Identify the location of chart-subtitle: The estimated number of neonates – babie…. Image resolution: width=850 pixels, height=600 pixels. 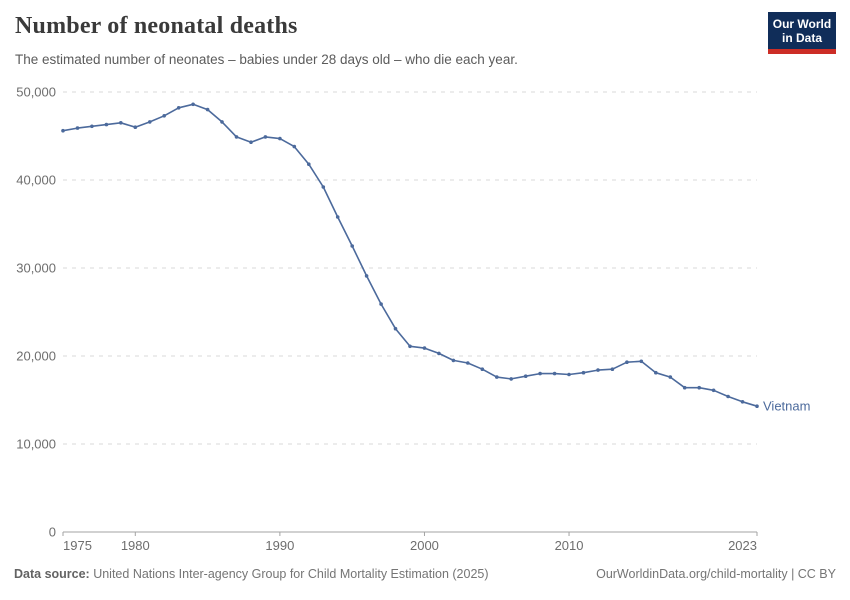
(266, 59).